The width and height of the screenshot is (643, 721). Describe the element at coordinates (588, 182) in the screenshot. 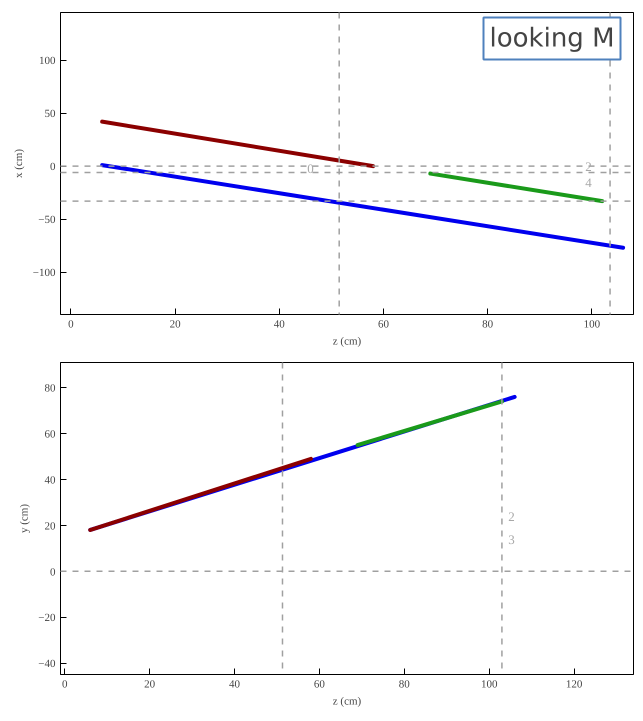

I see `annotation: 4` at that location.